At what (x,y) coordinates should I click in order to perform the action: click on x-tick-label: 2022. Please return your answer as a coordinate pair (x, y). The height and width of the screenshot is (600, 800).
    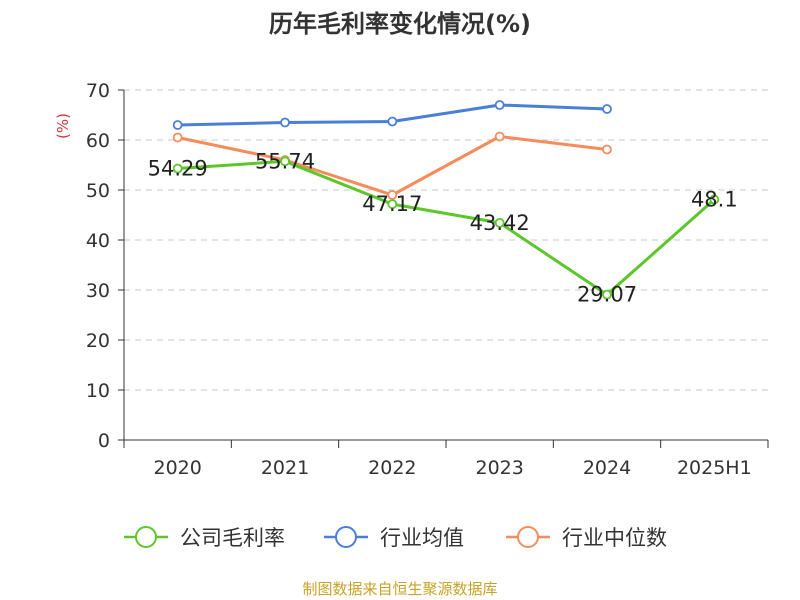
    Looking at the image, I should click on (392, 468).